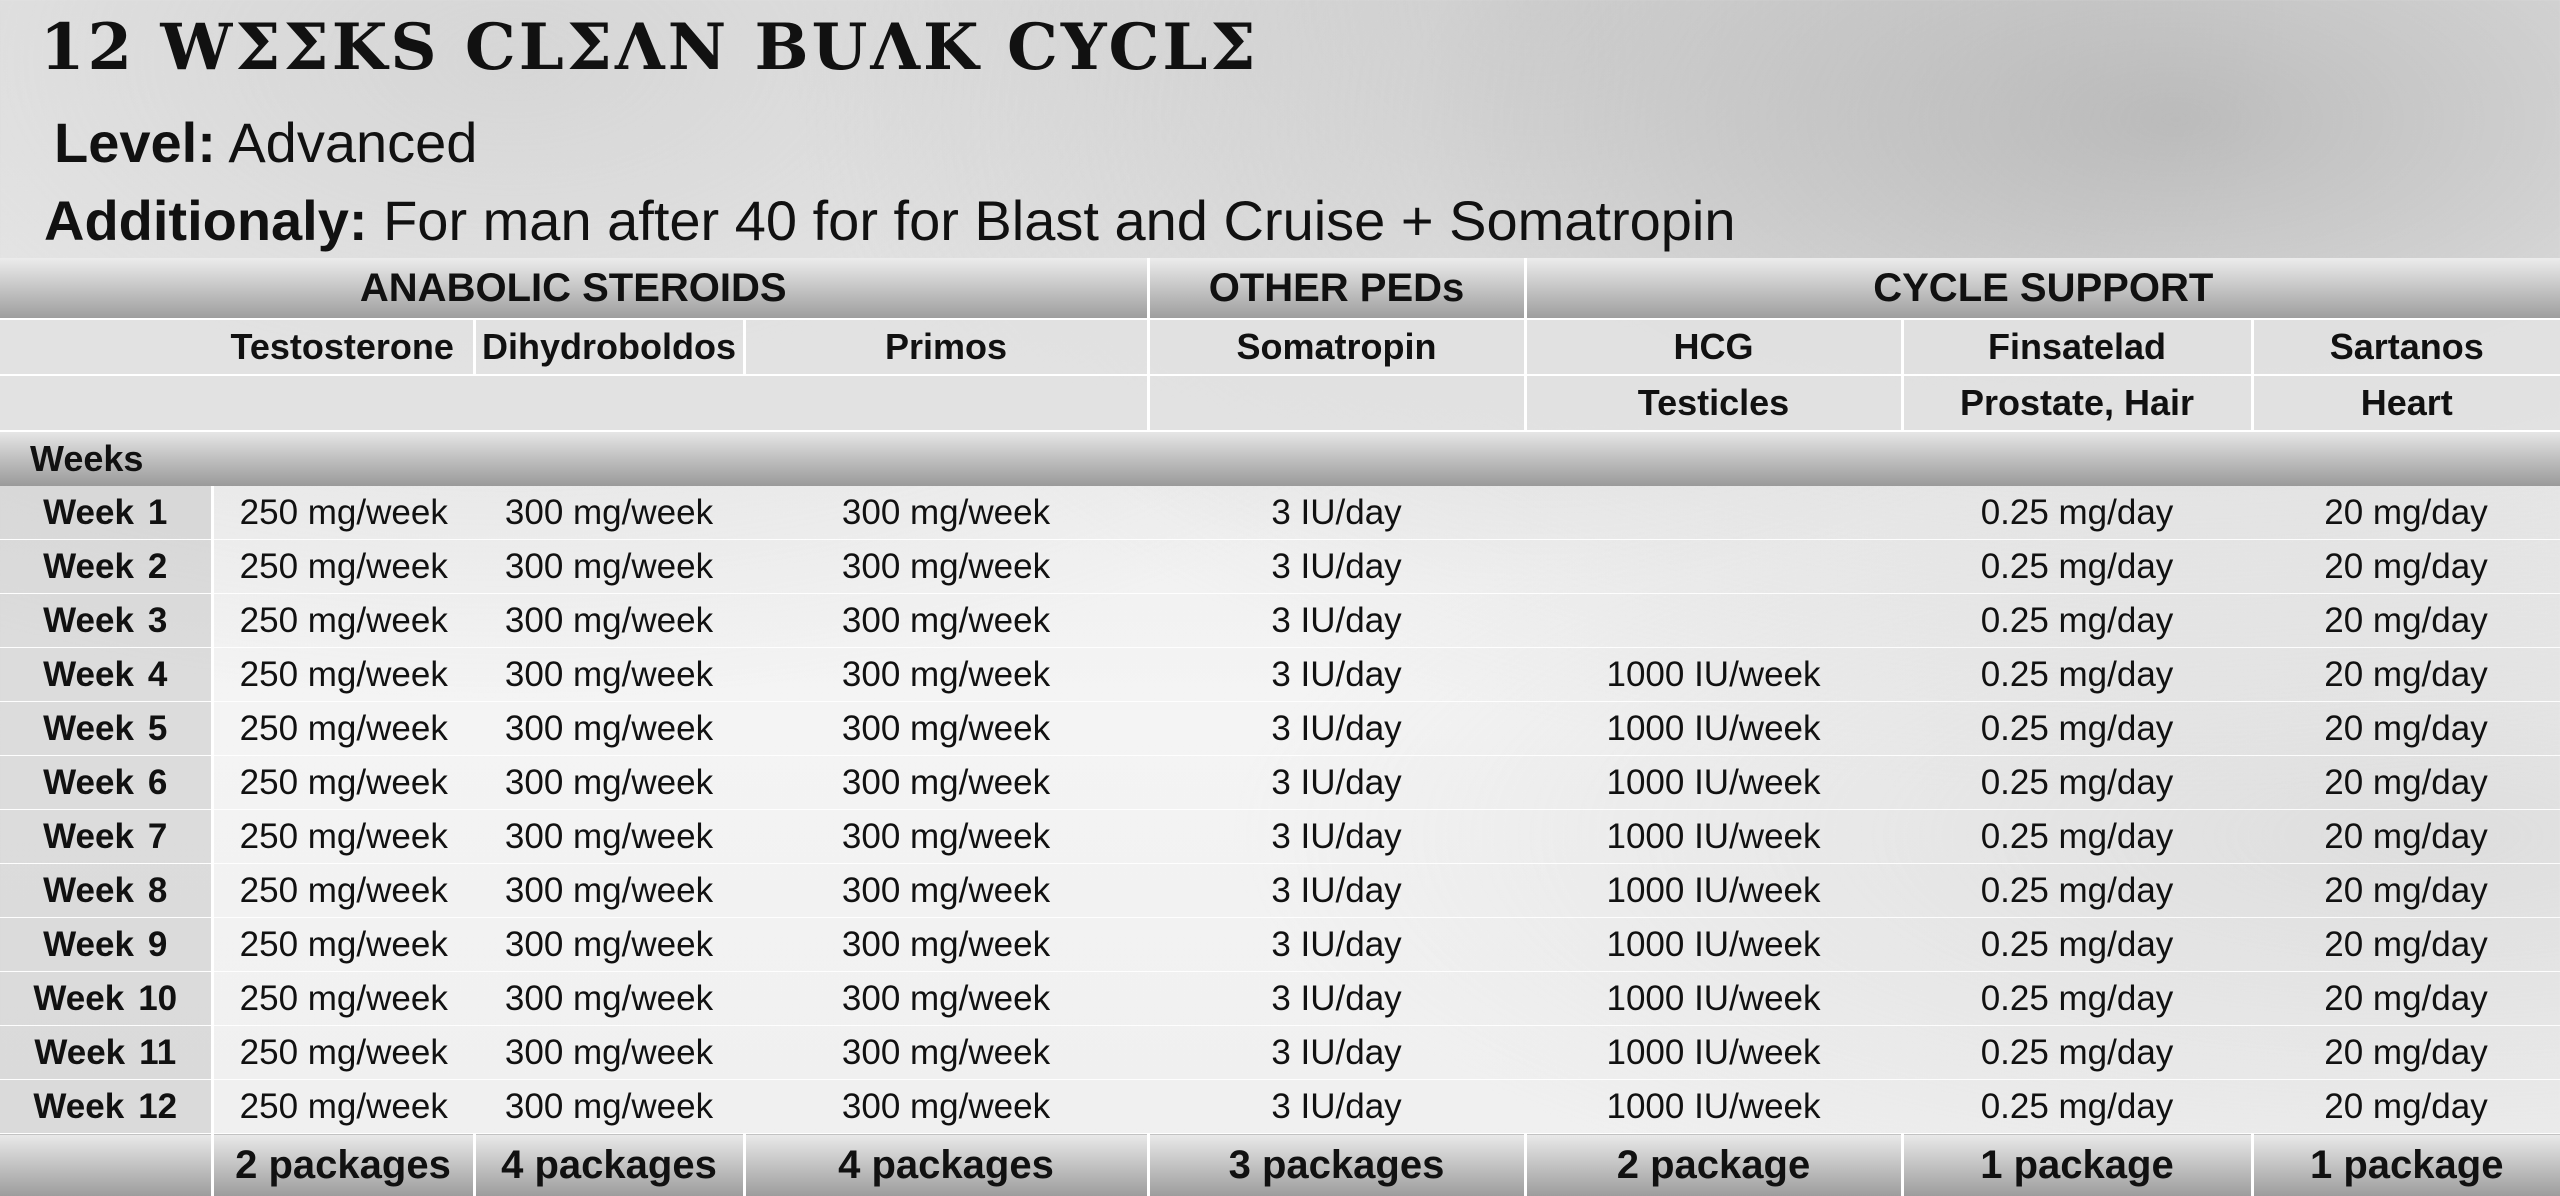 The width and height of the screenshot is (2560, 1196). Describe the element at coordinates (1336, 347) in the screenshot. I see `column-name: Somatropin` at that location.